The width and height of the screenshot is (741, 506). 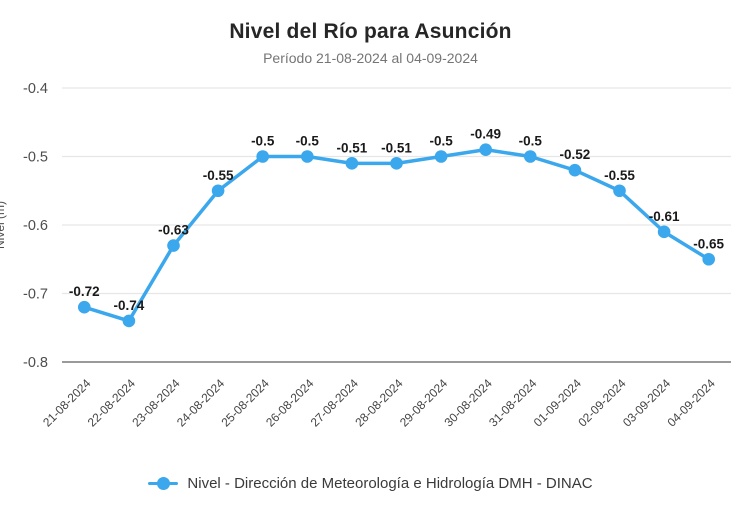 I want to click on chart-subtitle: Período 21-08-2024 al 04-09-2024, so click(x=370, y=58).